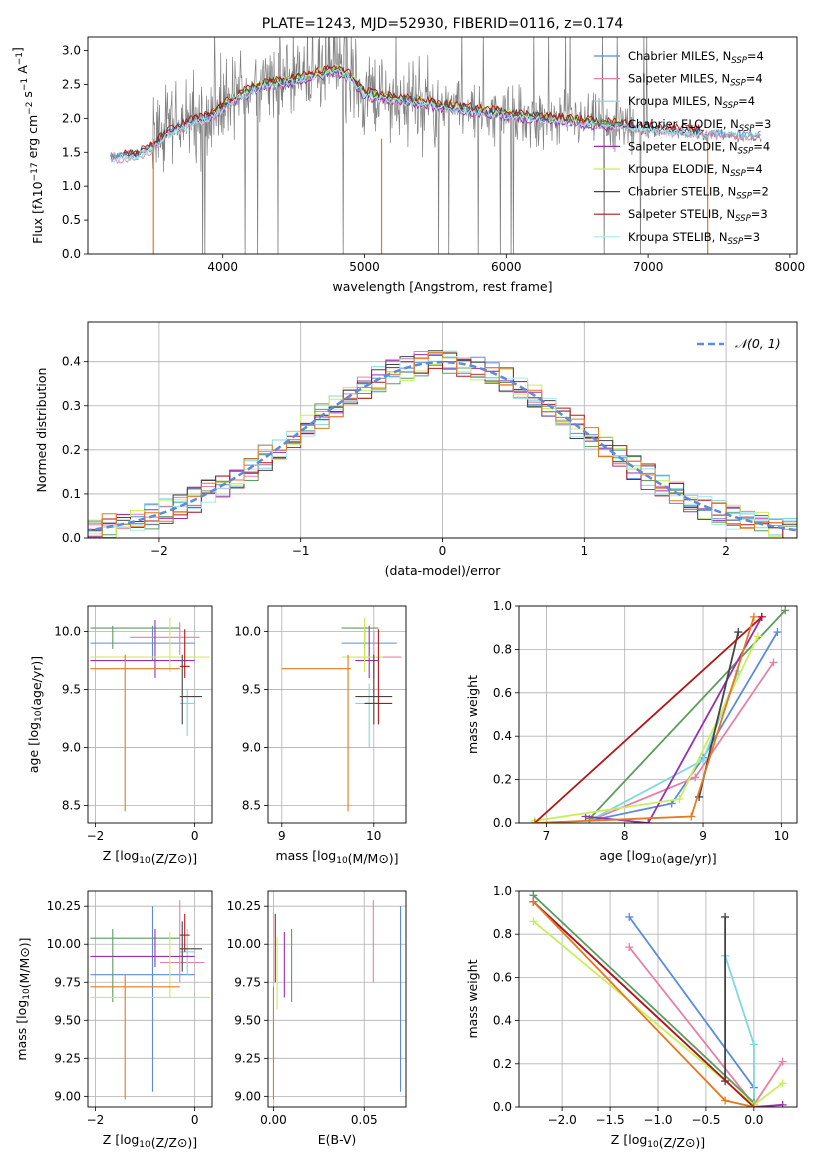 Image resolution: width=819 pixels, height=1170 pixels. What do you see at coordinates (648, 267) in the screenshot?
I see `x-tick-label: 7000` at bounding box center [648, 267].